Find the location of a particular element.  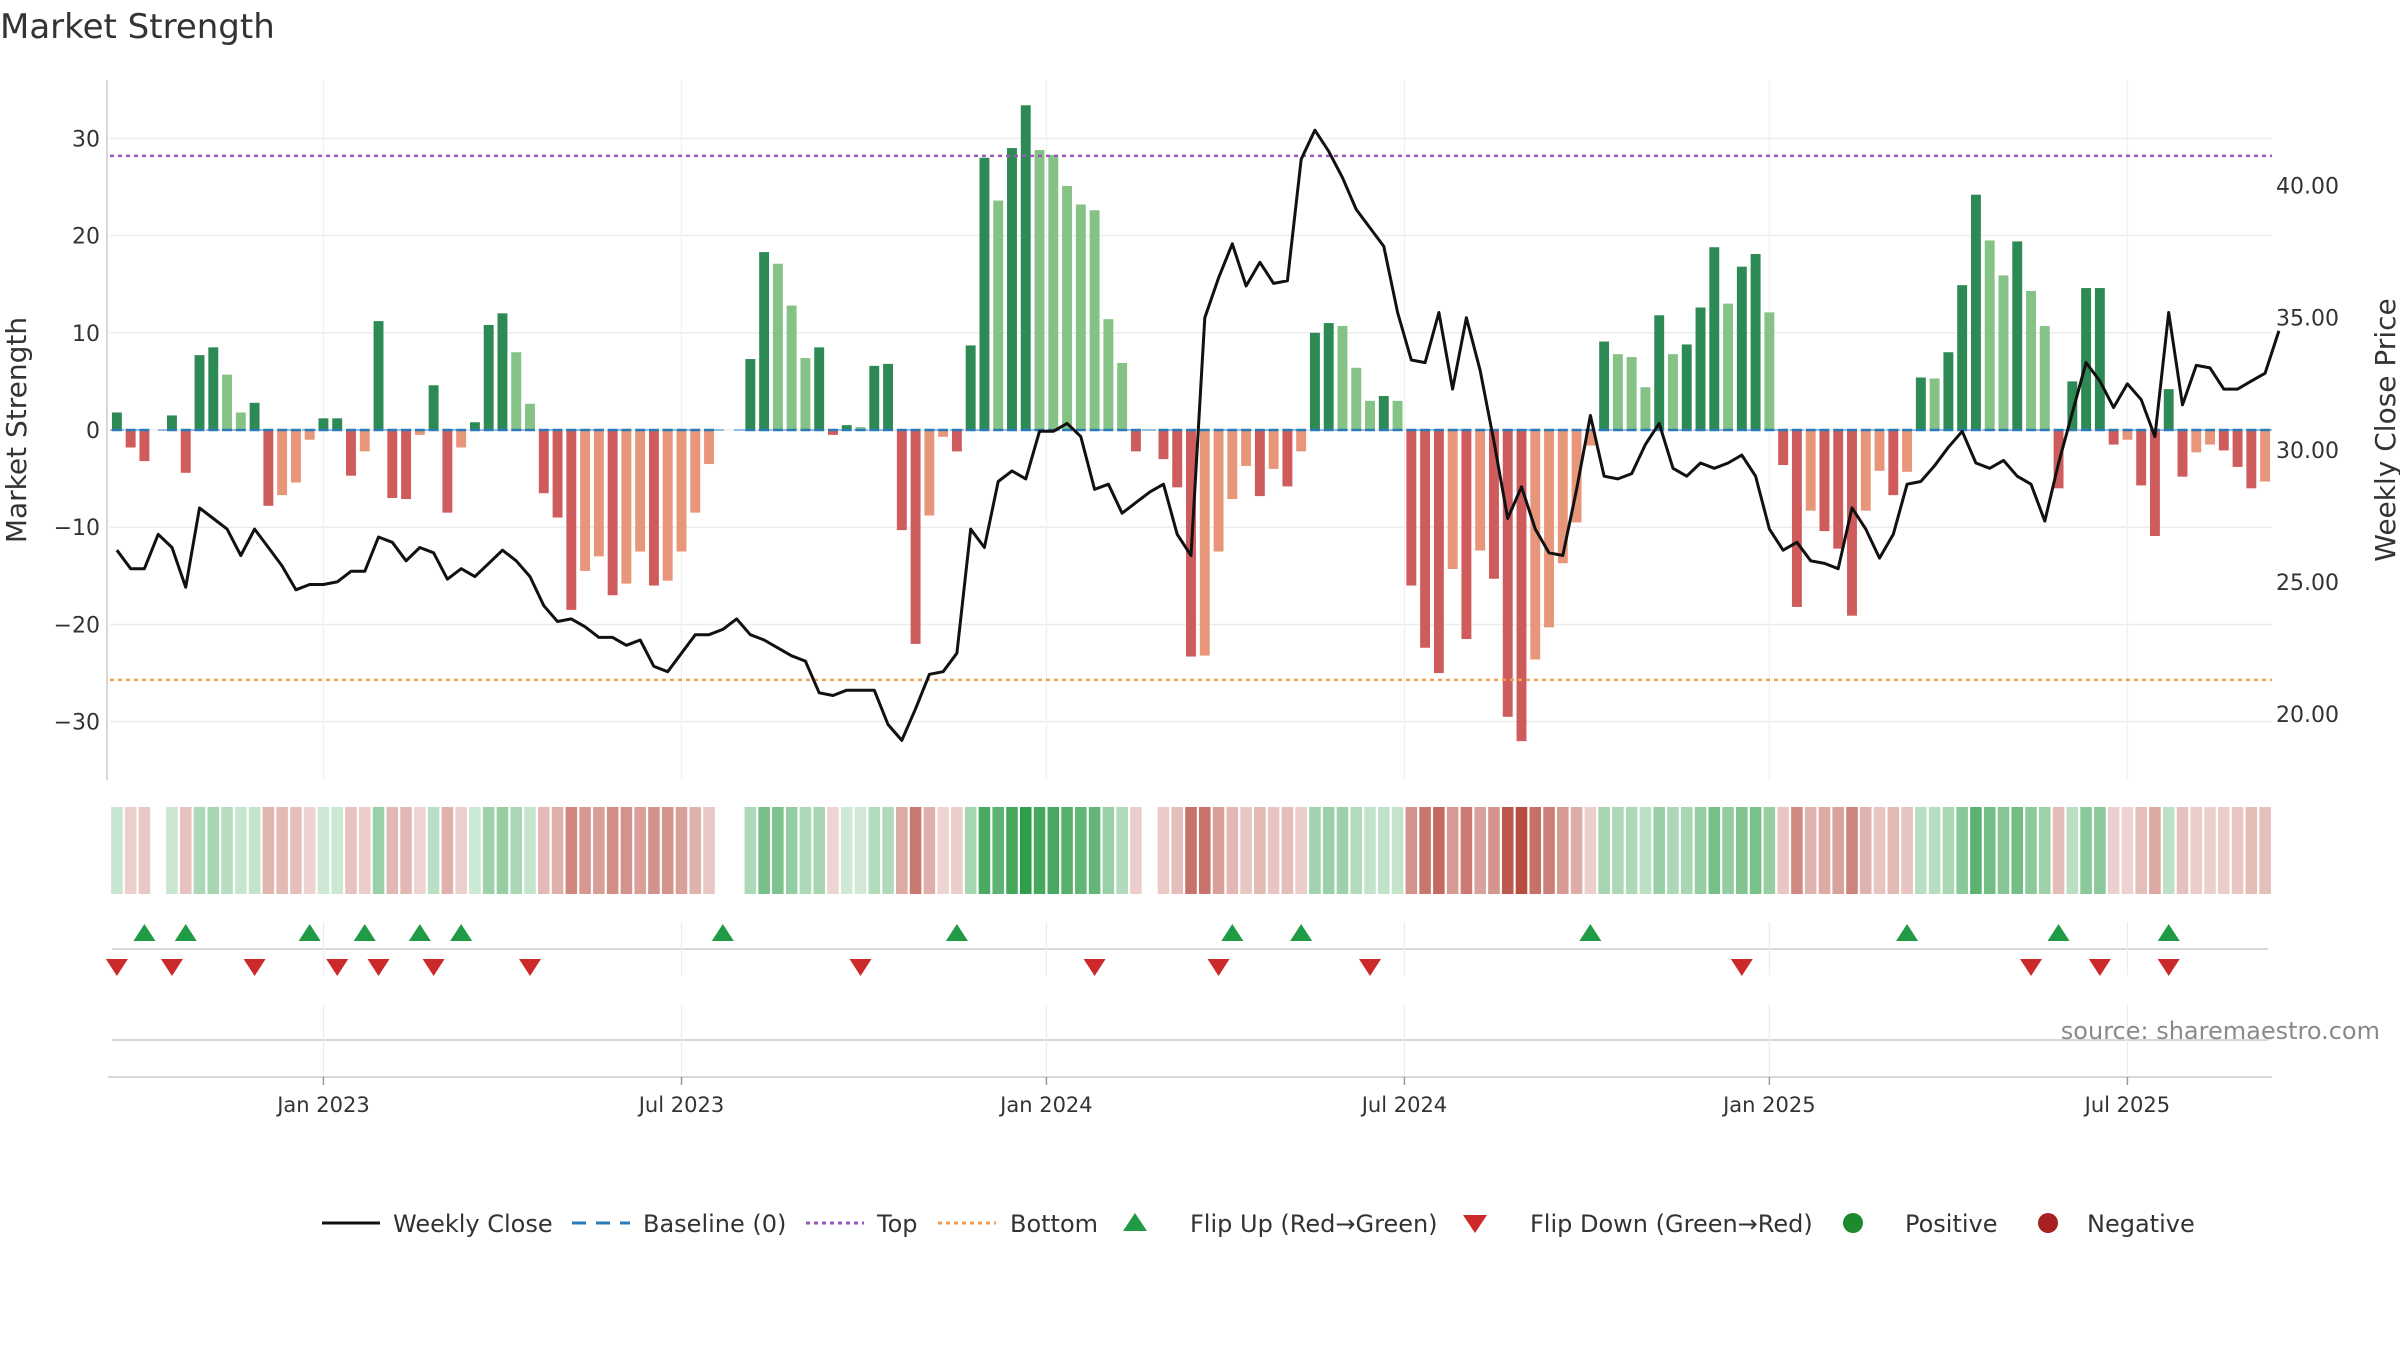

legend-dot-icon is located at coordinates (1853, 1223).